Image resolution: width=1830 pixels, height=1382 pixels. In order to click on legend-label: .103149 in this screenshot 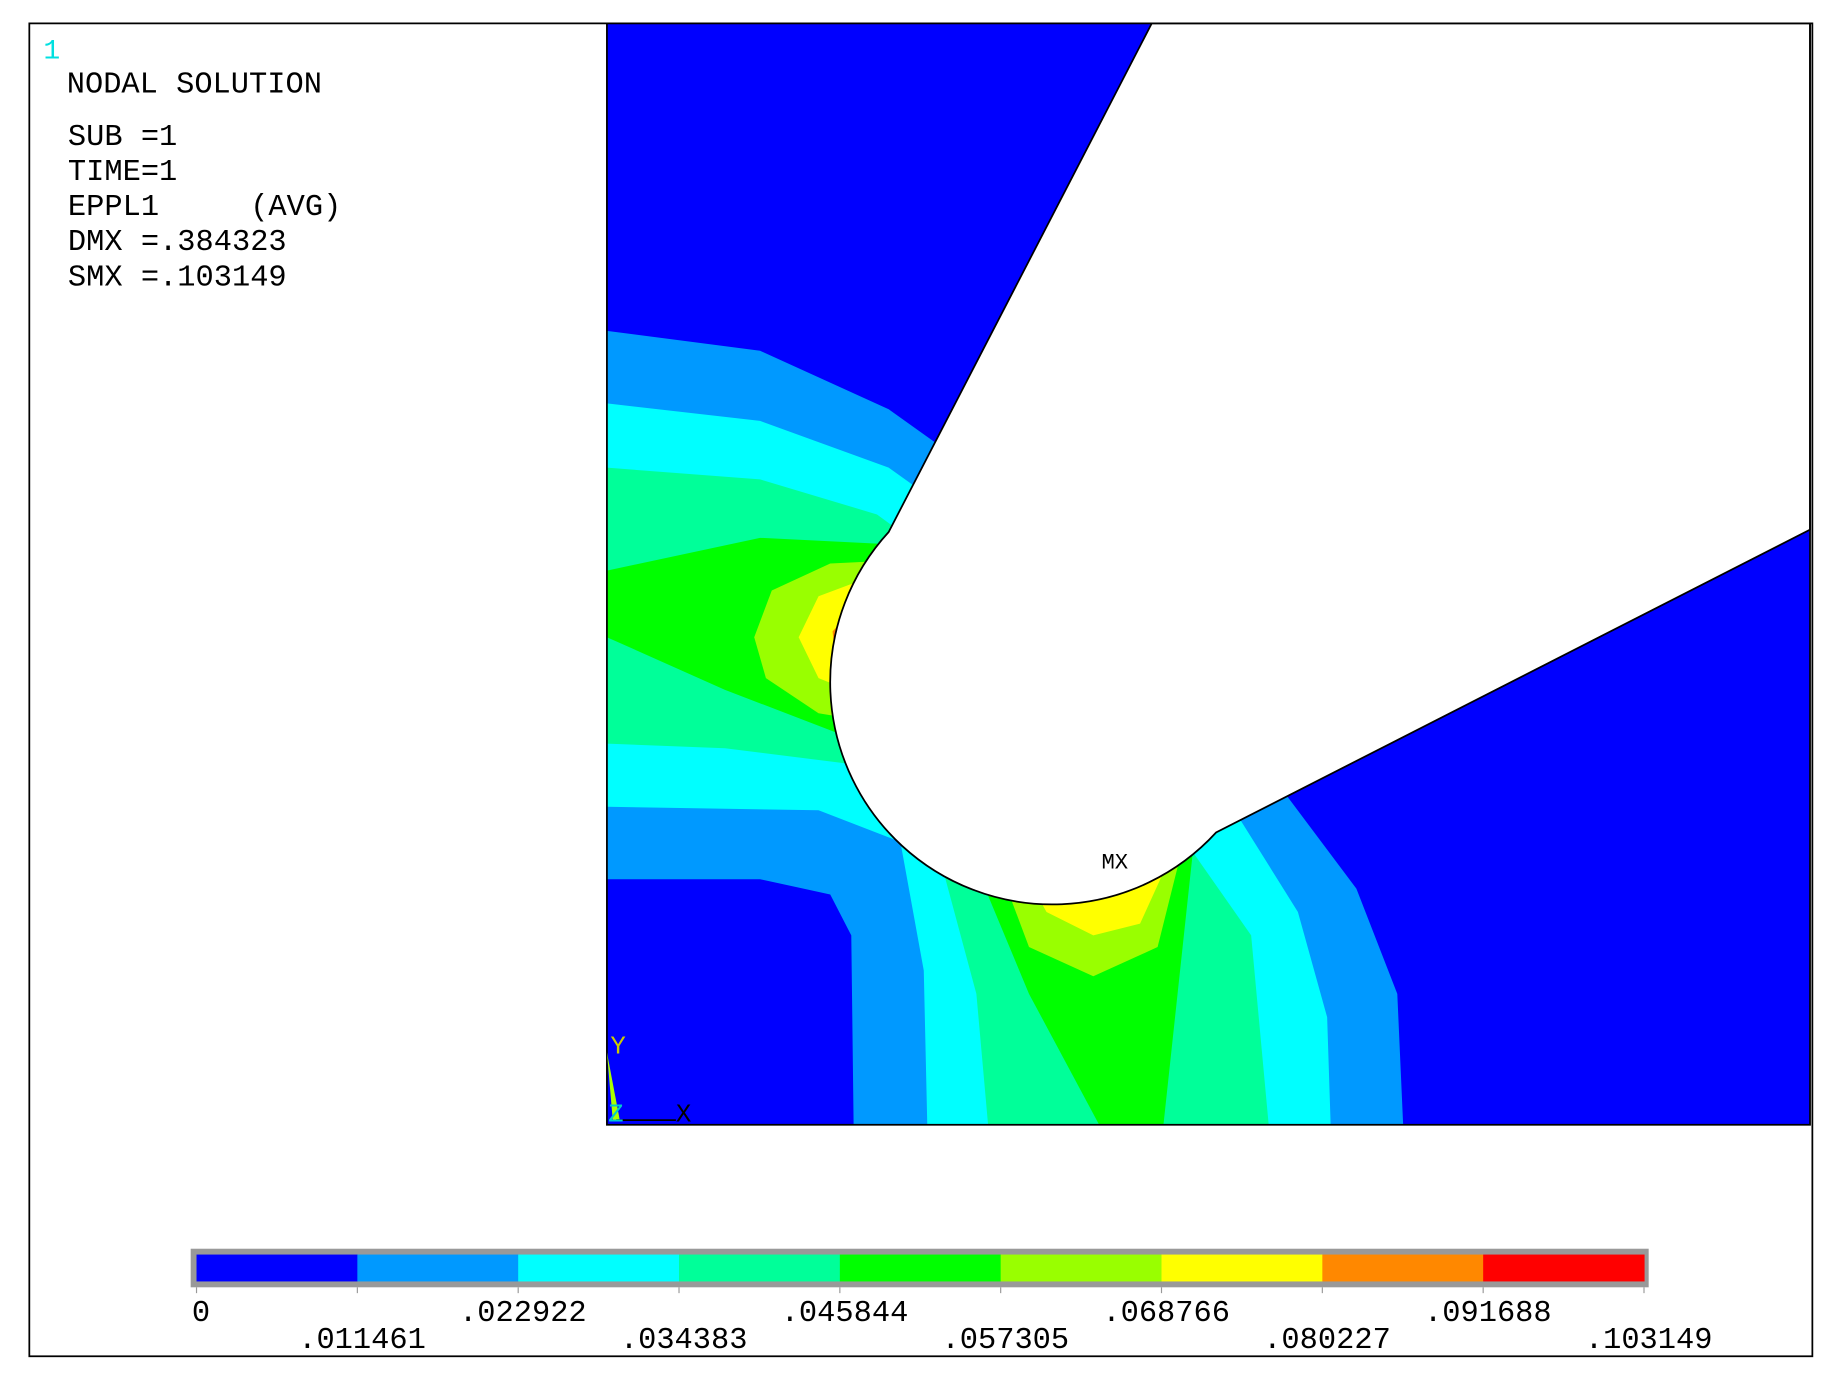, I will do `click(1649, 1341)`.